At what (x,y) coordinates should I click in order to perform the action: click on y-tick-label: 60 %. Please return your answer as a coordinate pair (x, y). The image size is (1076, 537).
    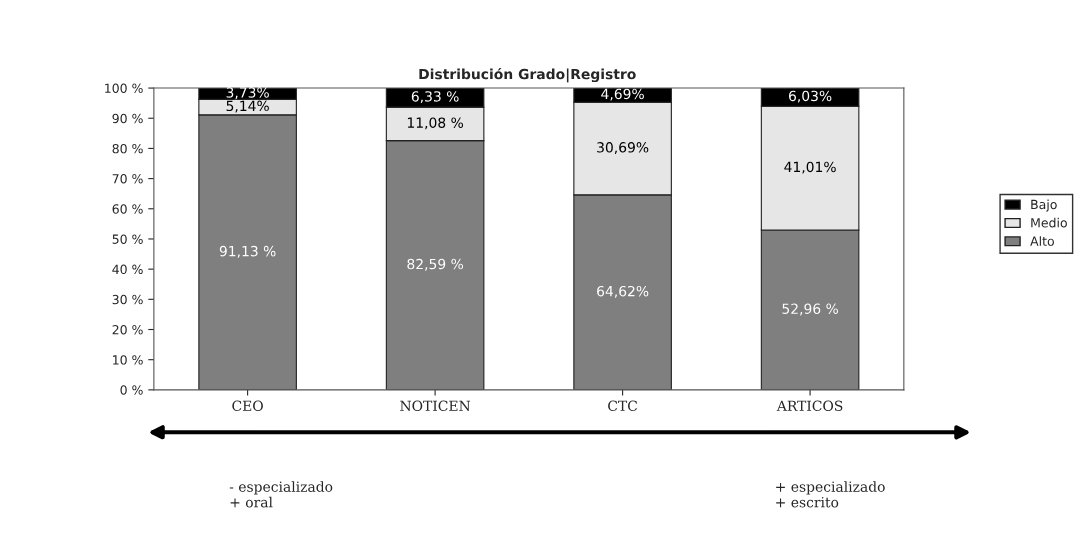
    Looking at the image, I should click on (127, 209).